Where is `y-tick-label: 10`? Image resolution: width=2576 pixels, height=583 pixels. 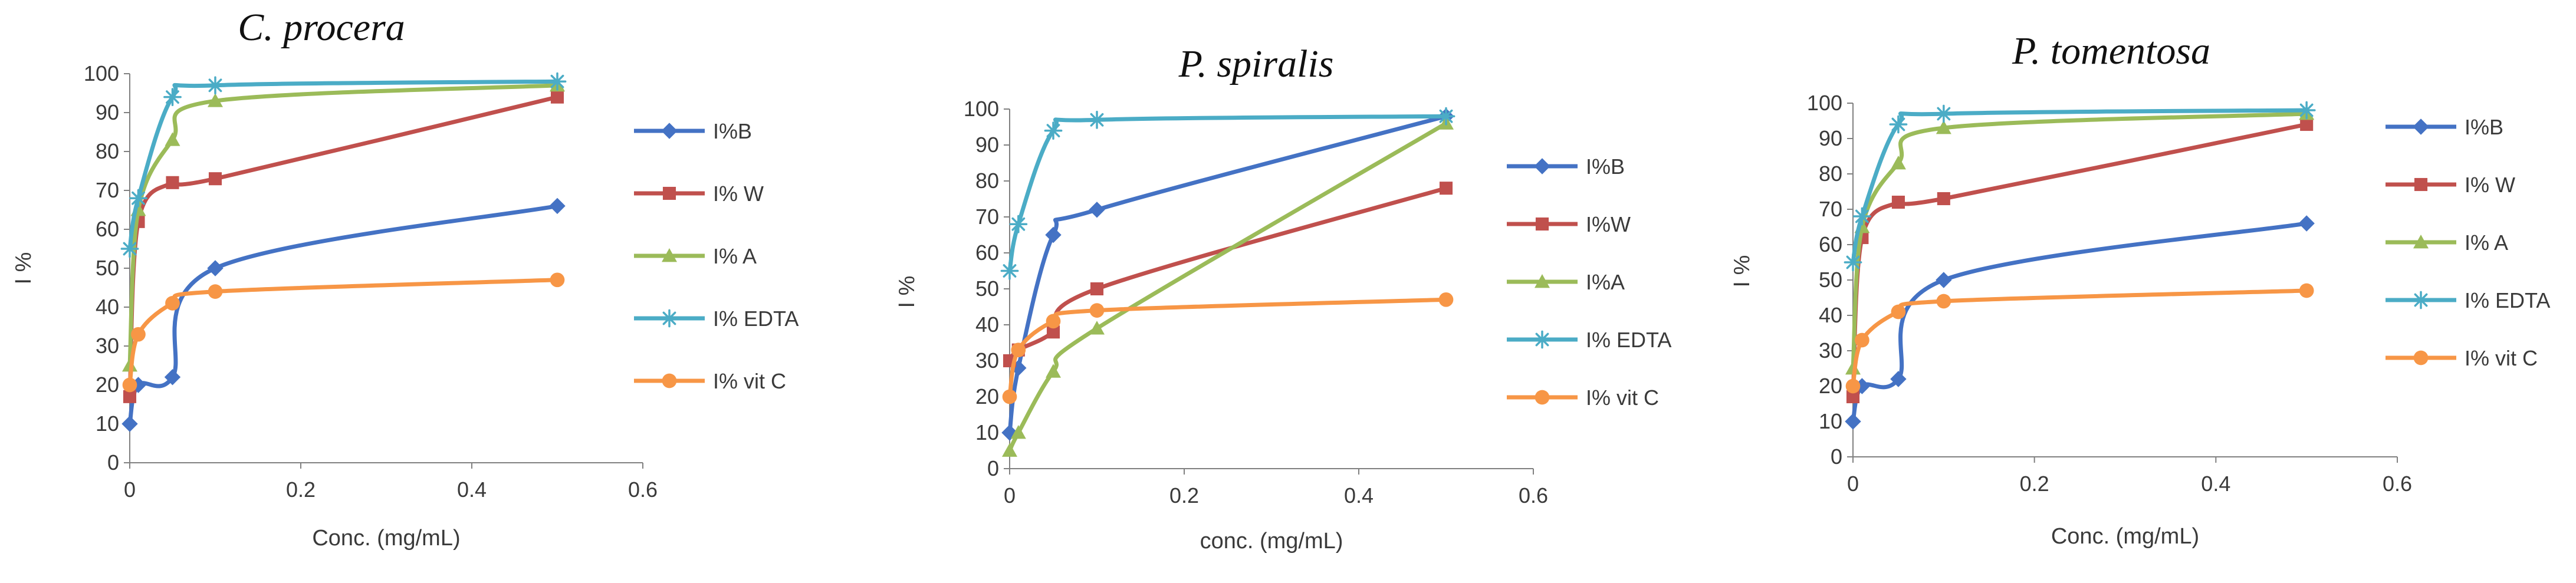 y-tick-label: 10 is located at coordinates (107, 423).